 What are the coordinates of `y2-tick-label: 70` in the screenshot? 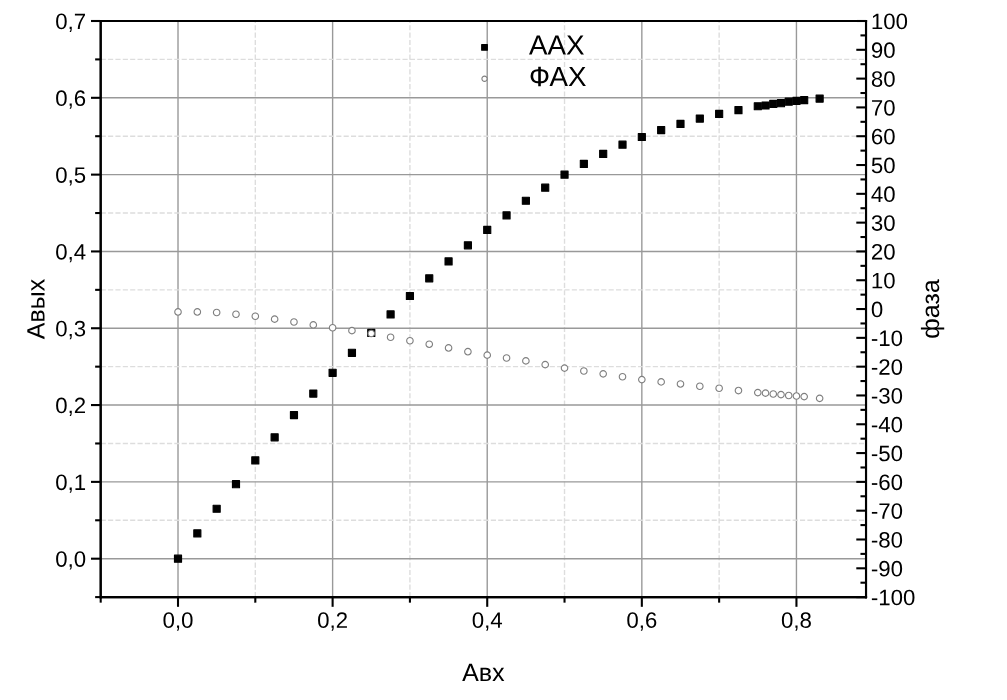 It's located at (883, 107).